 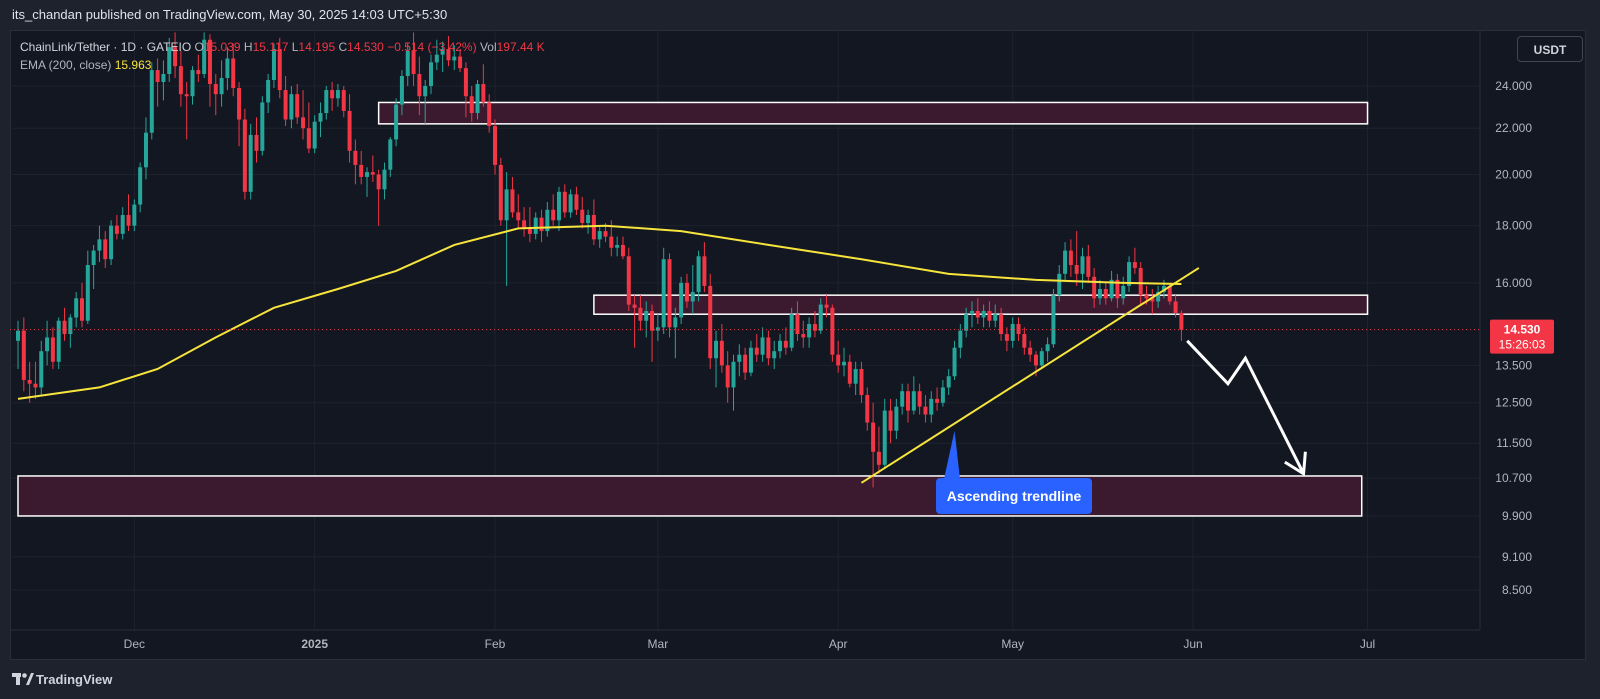 What do you see at coordinates (873, 113) in the screenshot?
I see `zone-resistance-upper` at bounding box center [873, 113].